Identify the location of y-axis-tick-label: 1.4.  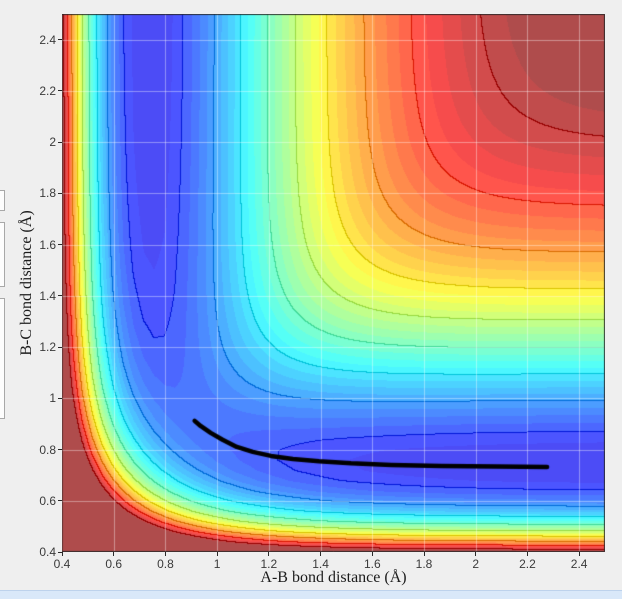
(47, 295).